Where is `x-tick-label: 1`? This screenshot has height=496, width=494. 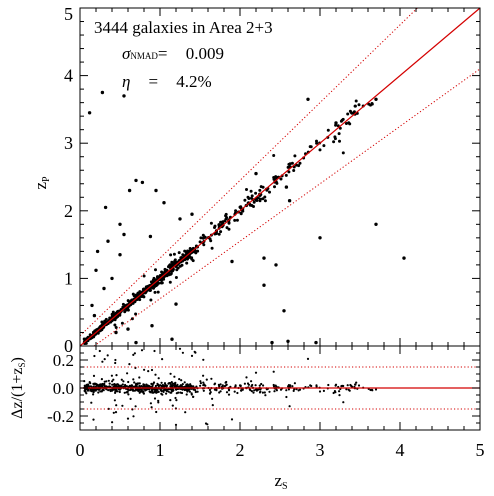
x-tick-label: 1 is located at coordinates (160, 450).